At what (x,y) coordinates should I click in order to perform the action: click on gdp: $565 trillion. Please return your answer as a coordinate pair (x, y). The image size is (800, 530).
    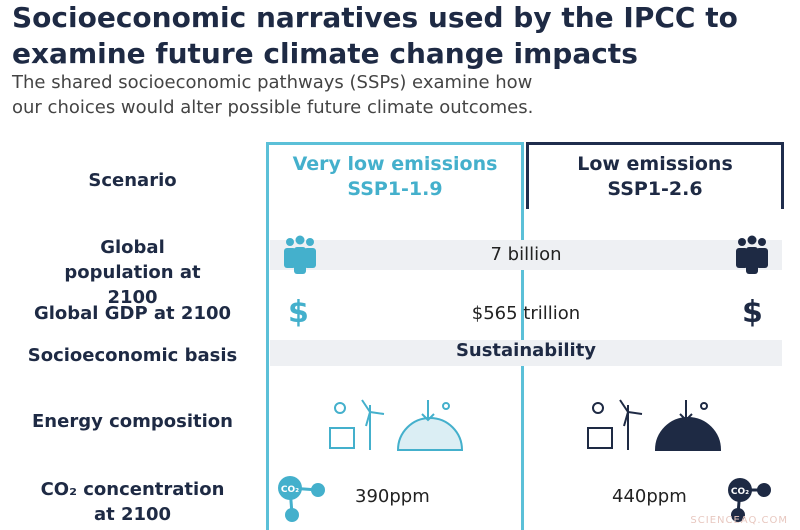
    Looking at the image, I should click on (526, 313).